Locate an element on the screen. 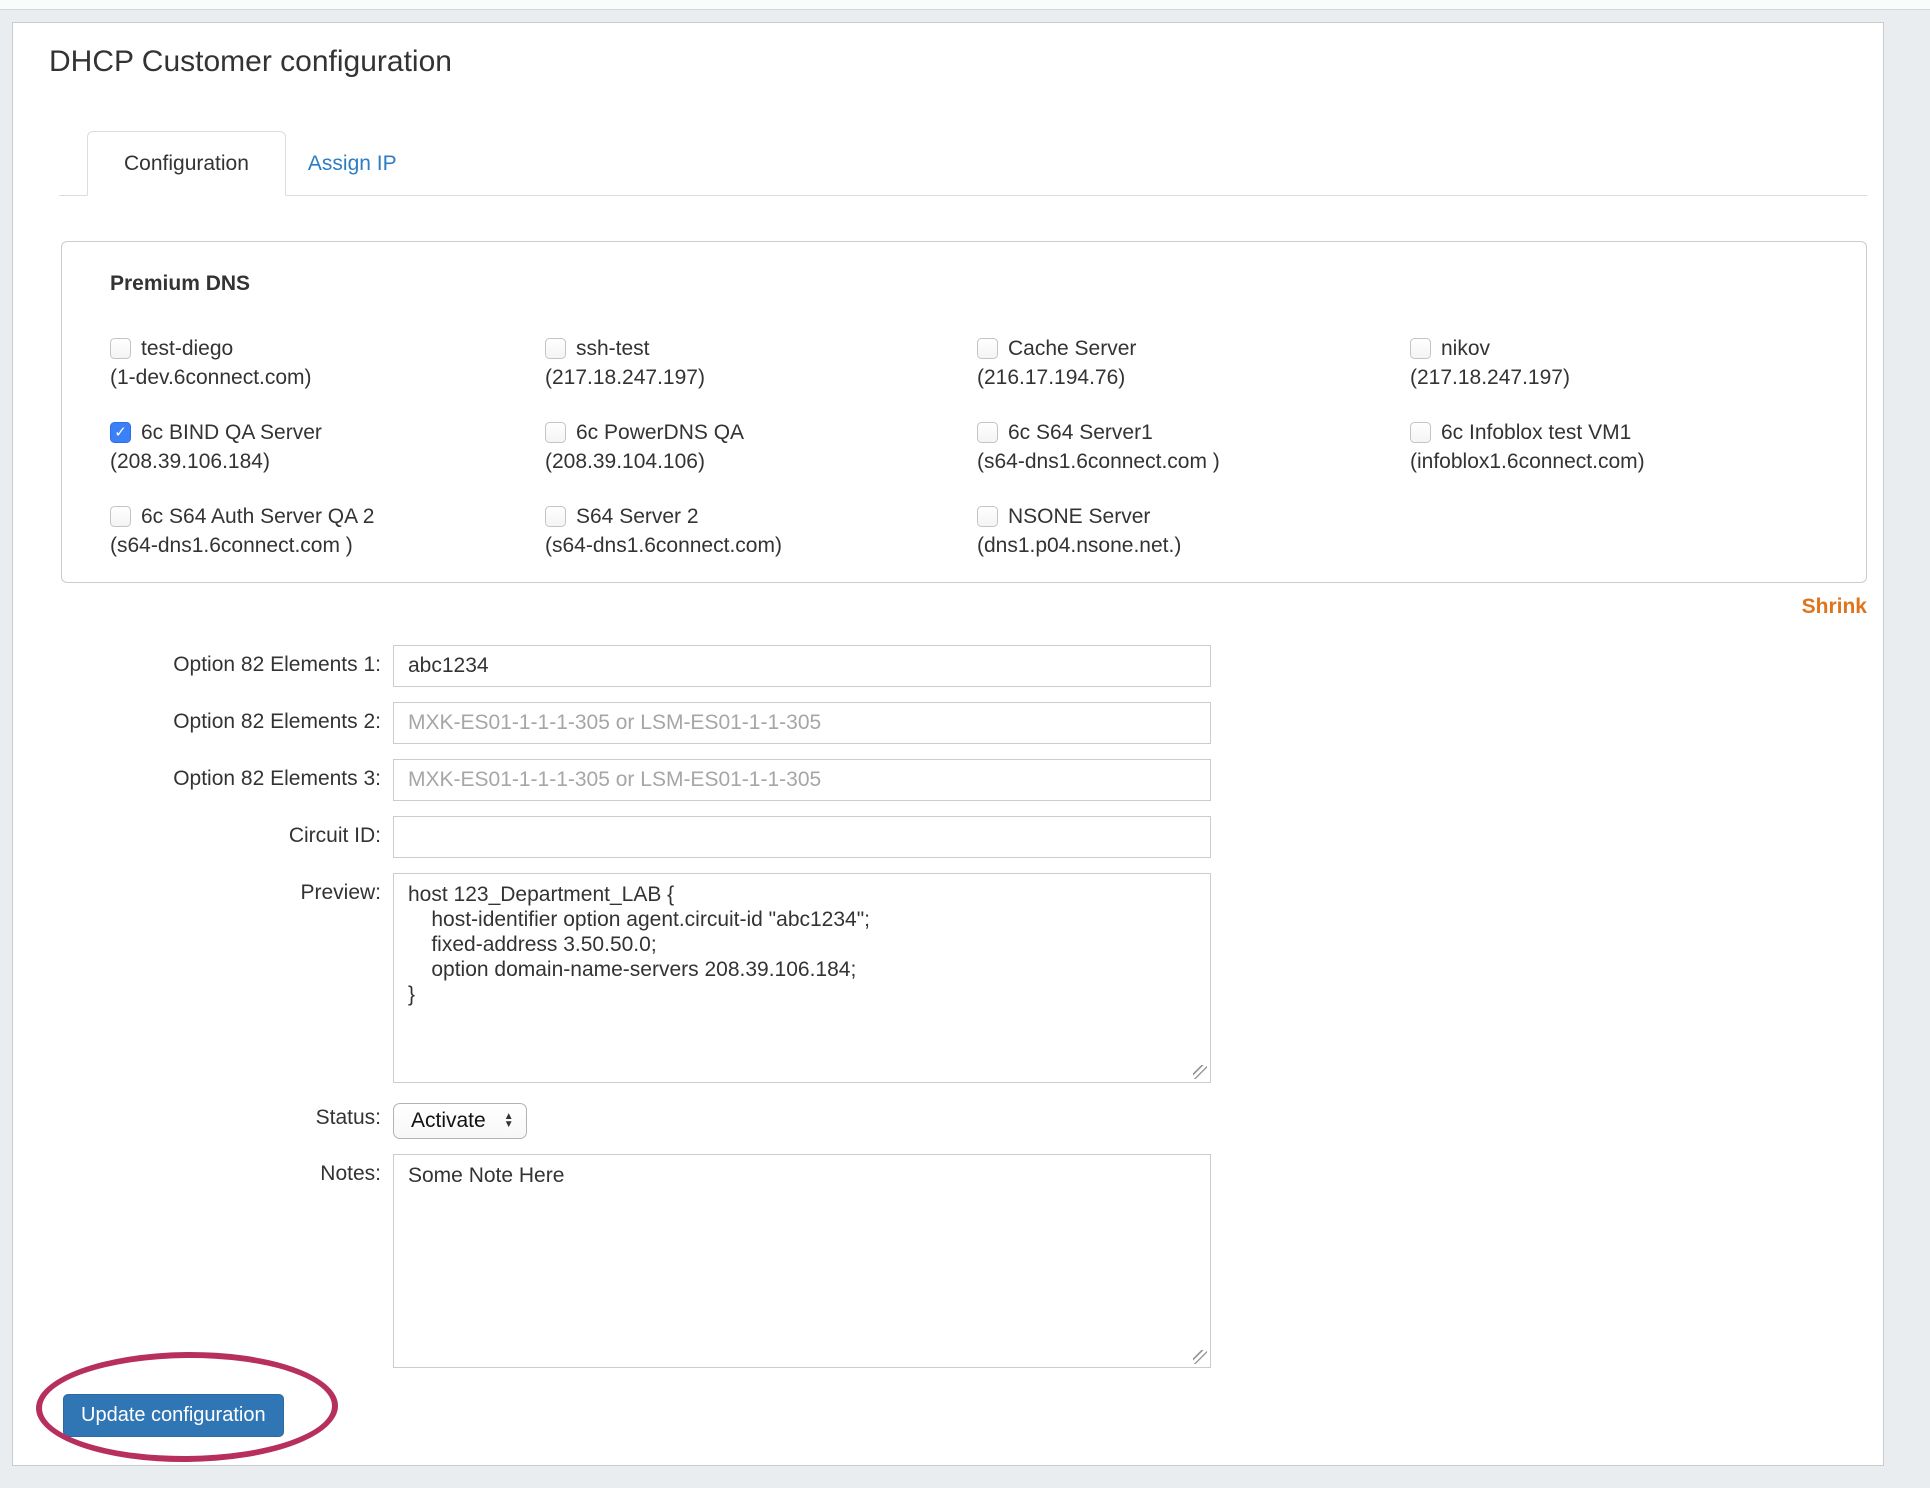  circuit-id-input is located at coordinates (802, 837).